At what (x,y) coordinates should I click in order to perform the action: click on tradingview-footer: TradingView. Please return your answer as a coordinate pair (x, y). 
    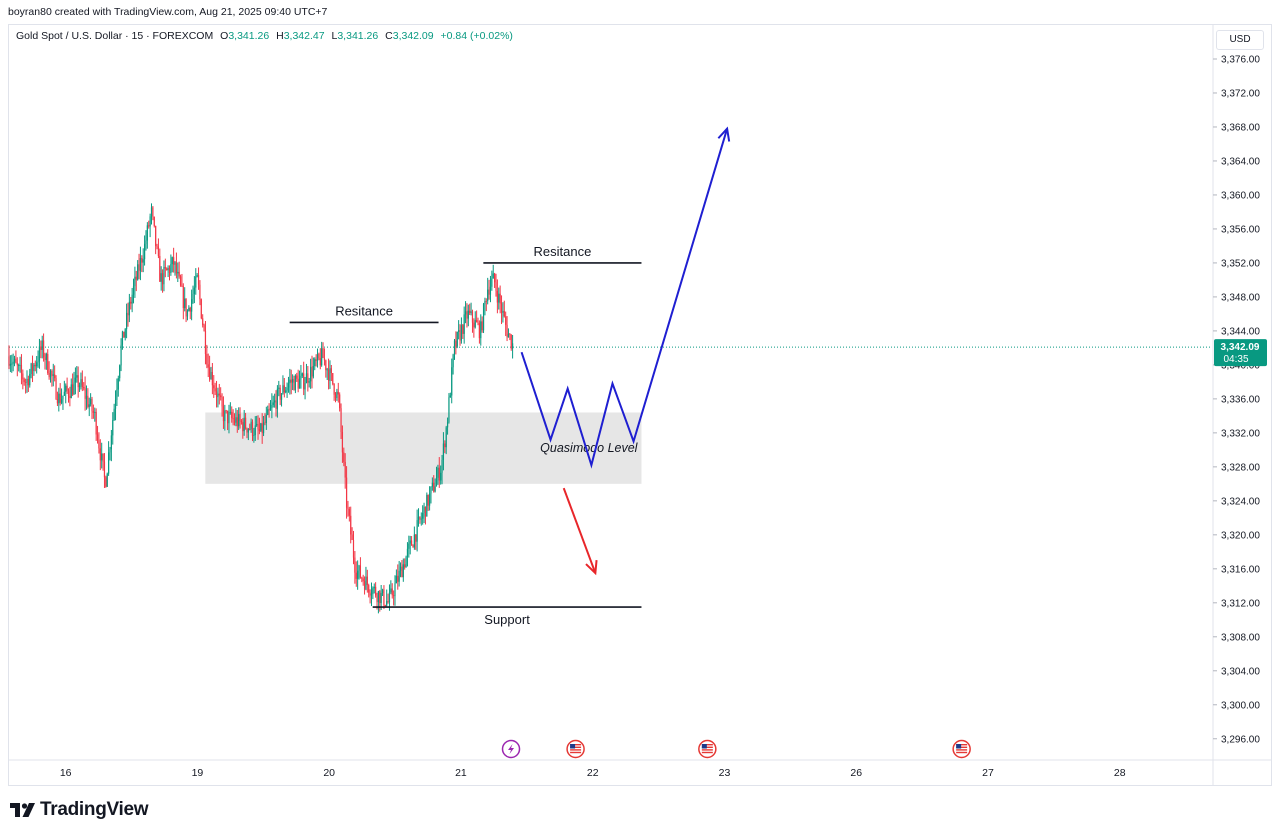
    Looking at the image, I should click on (79, 810).